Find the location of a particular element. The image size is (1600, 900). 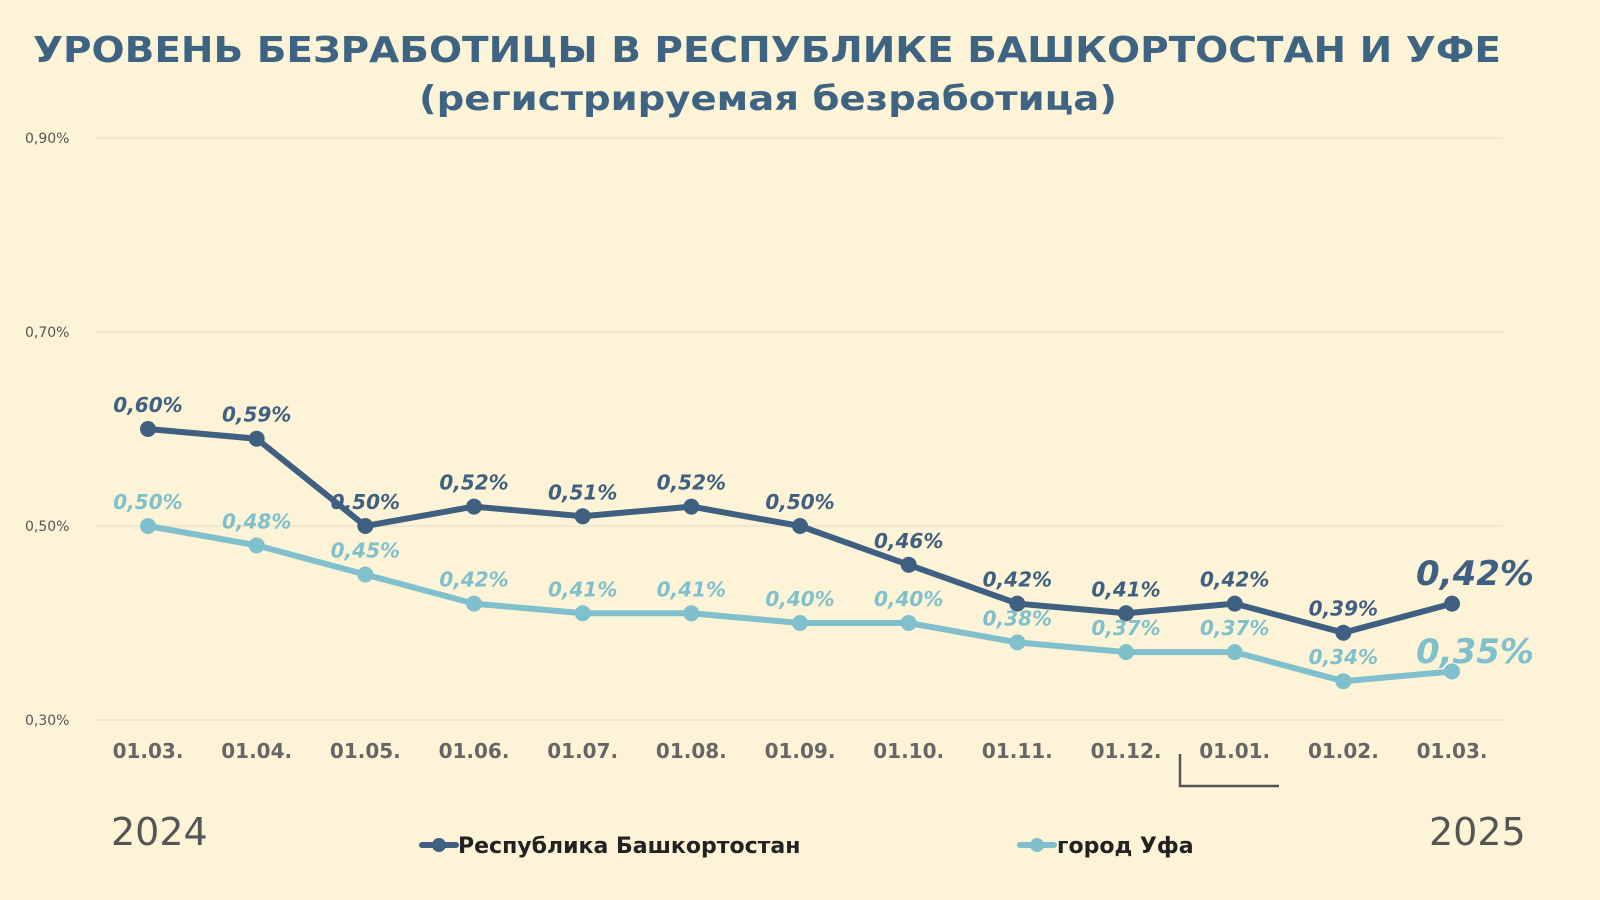

x-tick-label: 01.02. is located at coordinates (1343, 751).